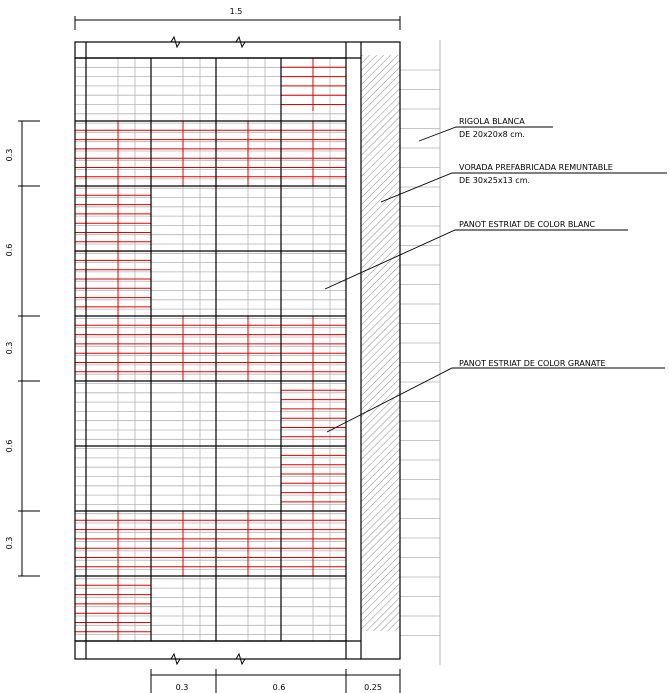 Image resolution: width=670 pixels, height=693 pixels. Describe the element at coordinates (9, 543) in the screenshot. I see `dimension-left-5: 0.3` at that location.